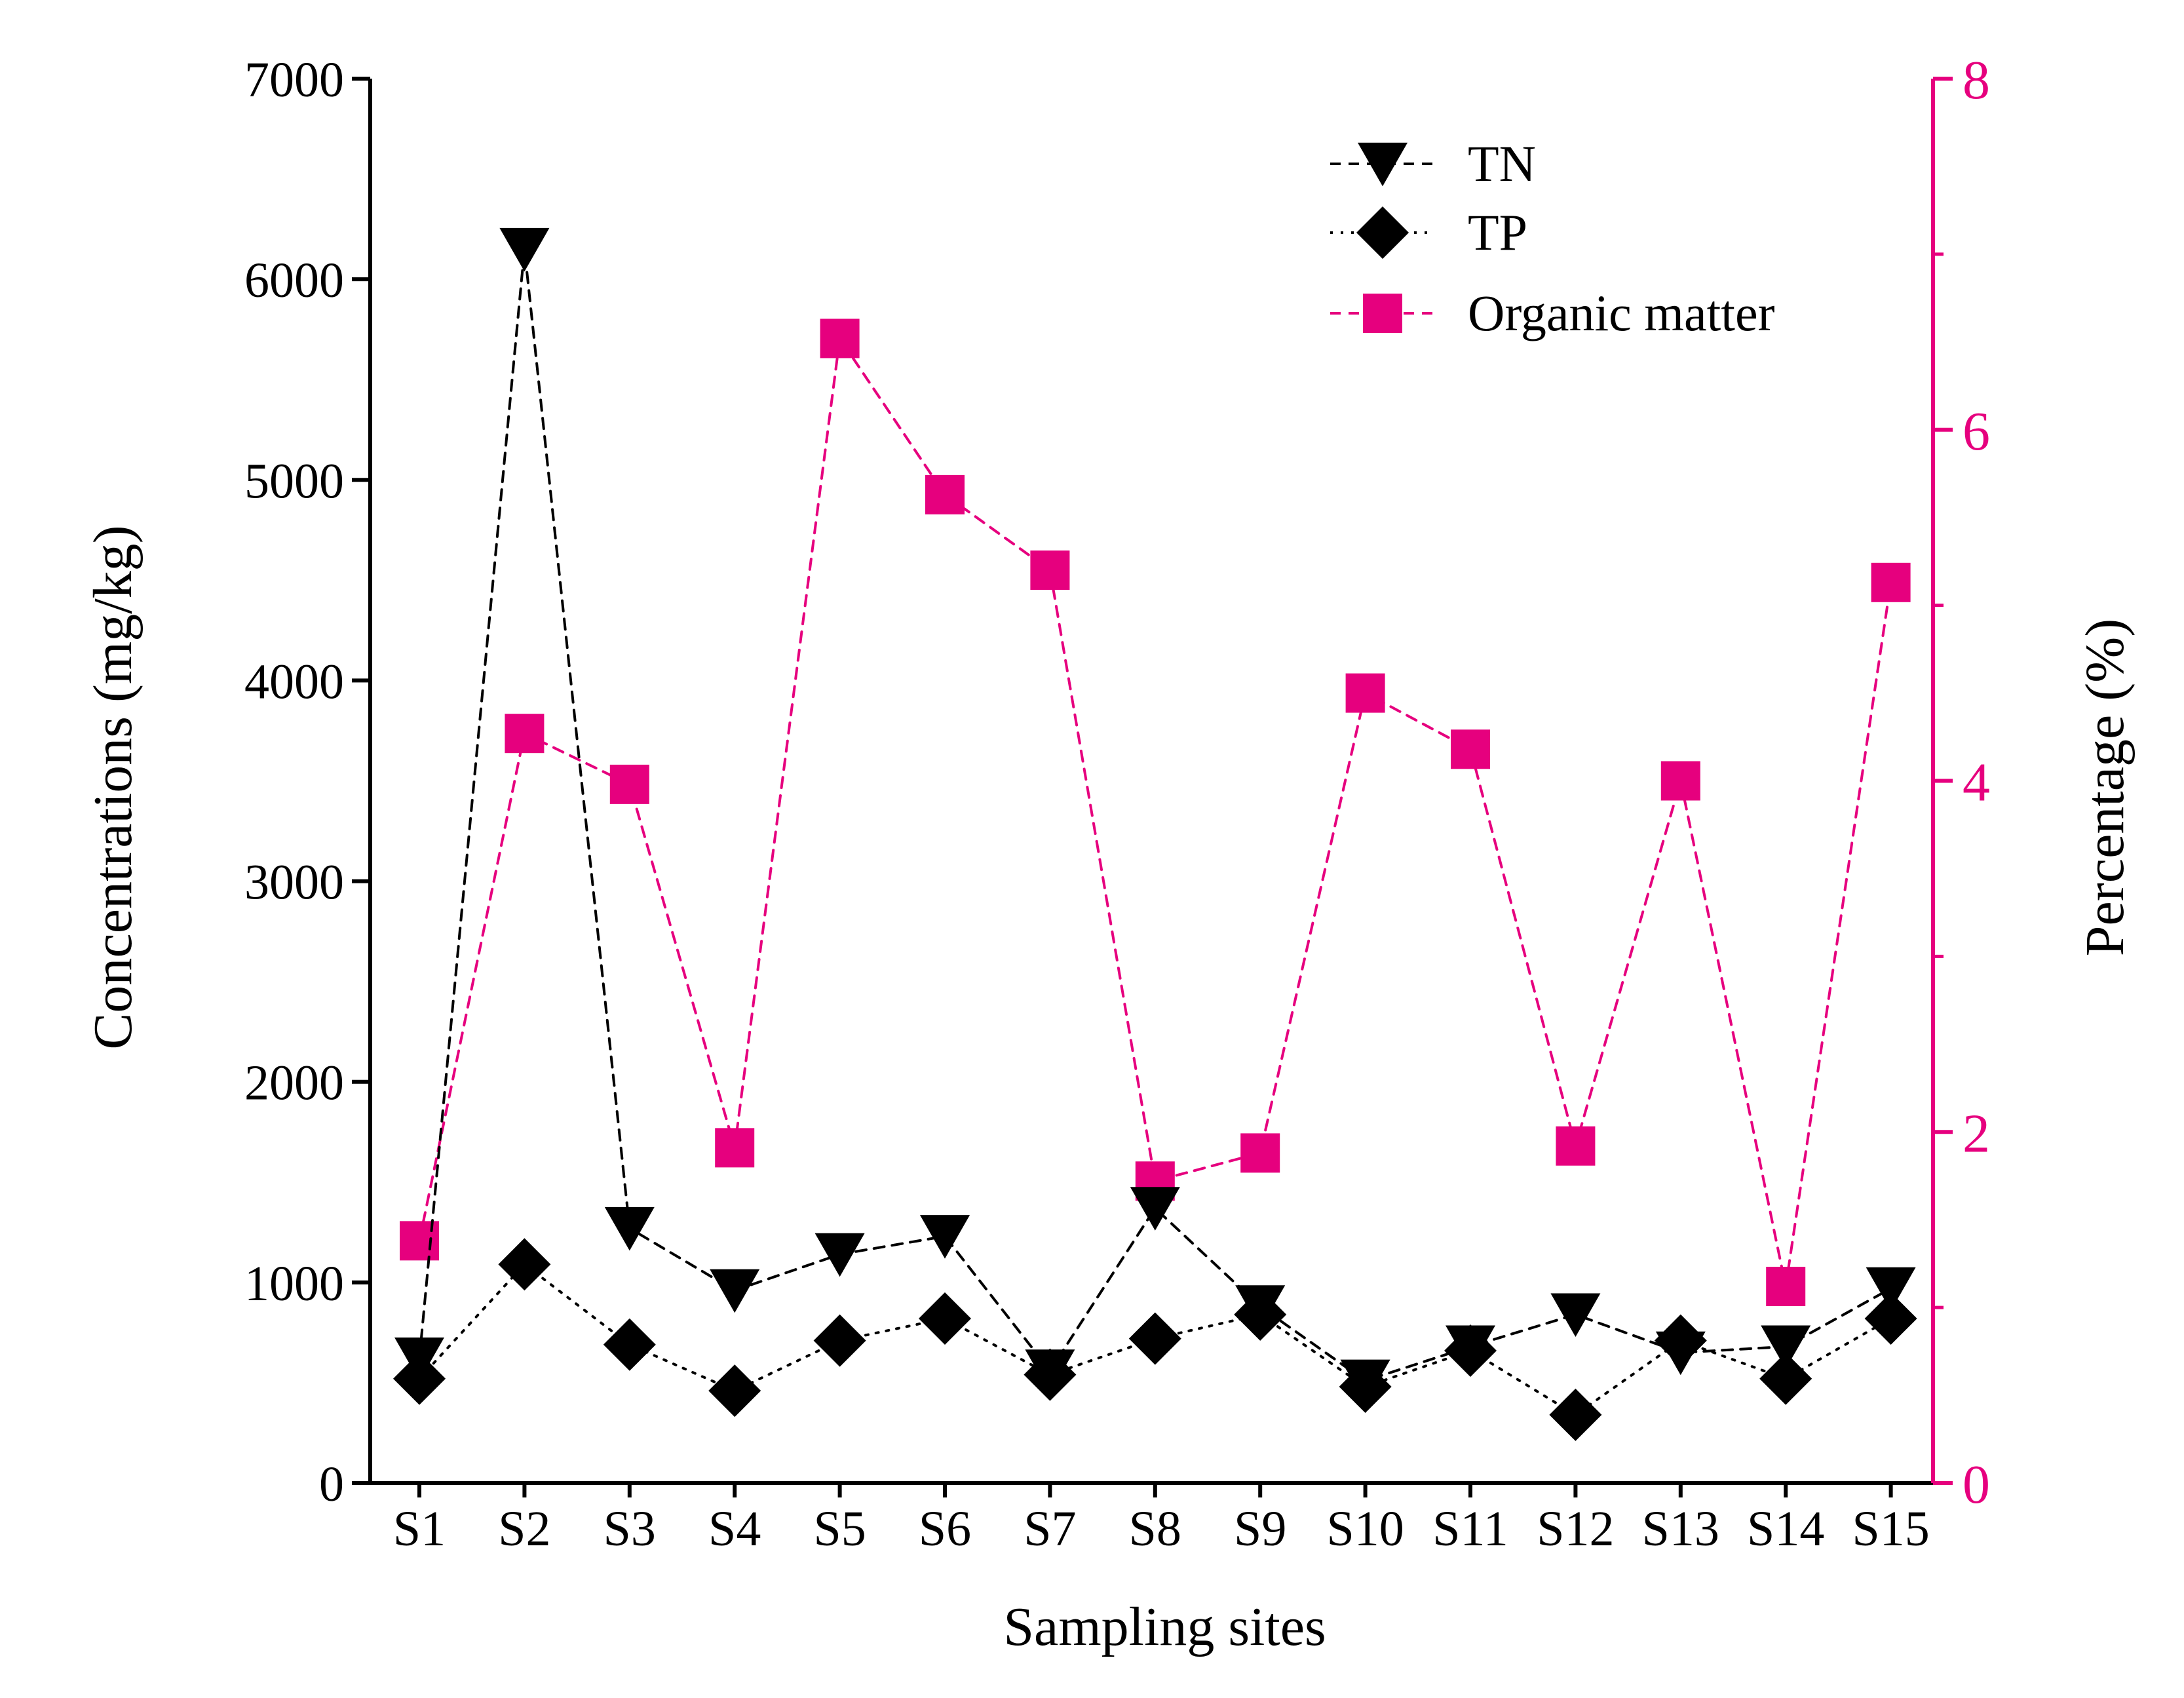  What do you see at coordinates (294, 1283) in the screenshot?
I see `y-tick-label: 1000` at bounding box center [294, 1283].